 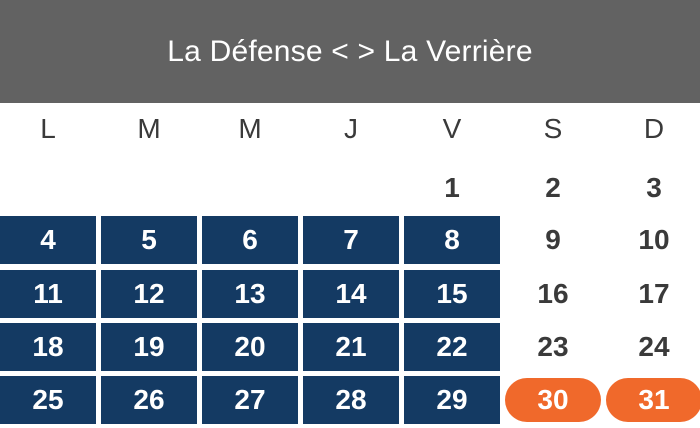 What do you see at coordinates (654, 187) in the screenshot?
I see `calendar-day-weekend: 3` at bounding box center [654, 187].